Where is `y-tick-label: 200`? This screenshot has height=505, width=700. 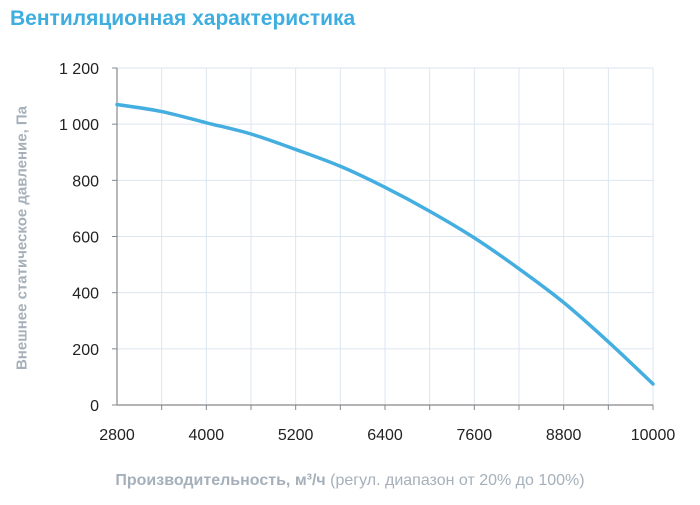 y-tick-label: 200 is located at coordinates (85, 350).